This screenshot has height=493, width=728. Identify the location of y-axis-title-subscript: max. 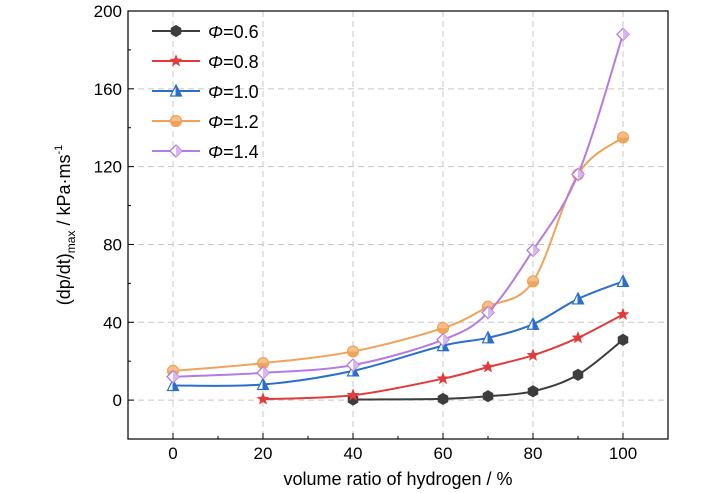
(71, 242).